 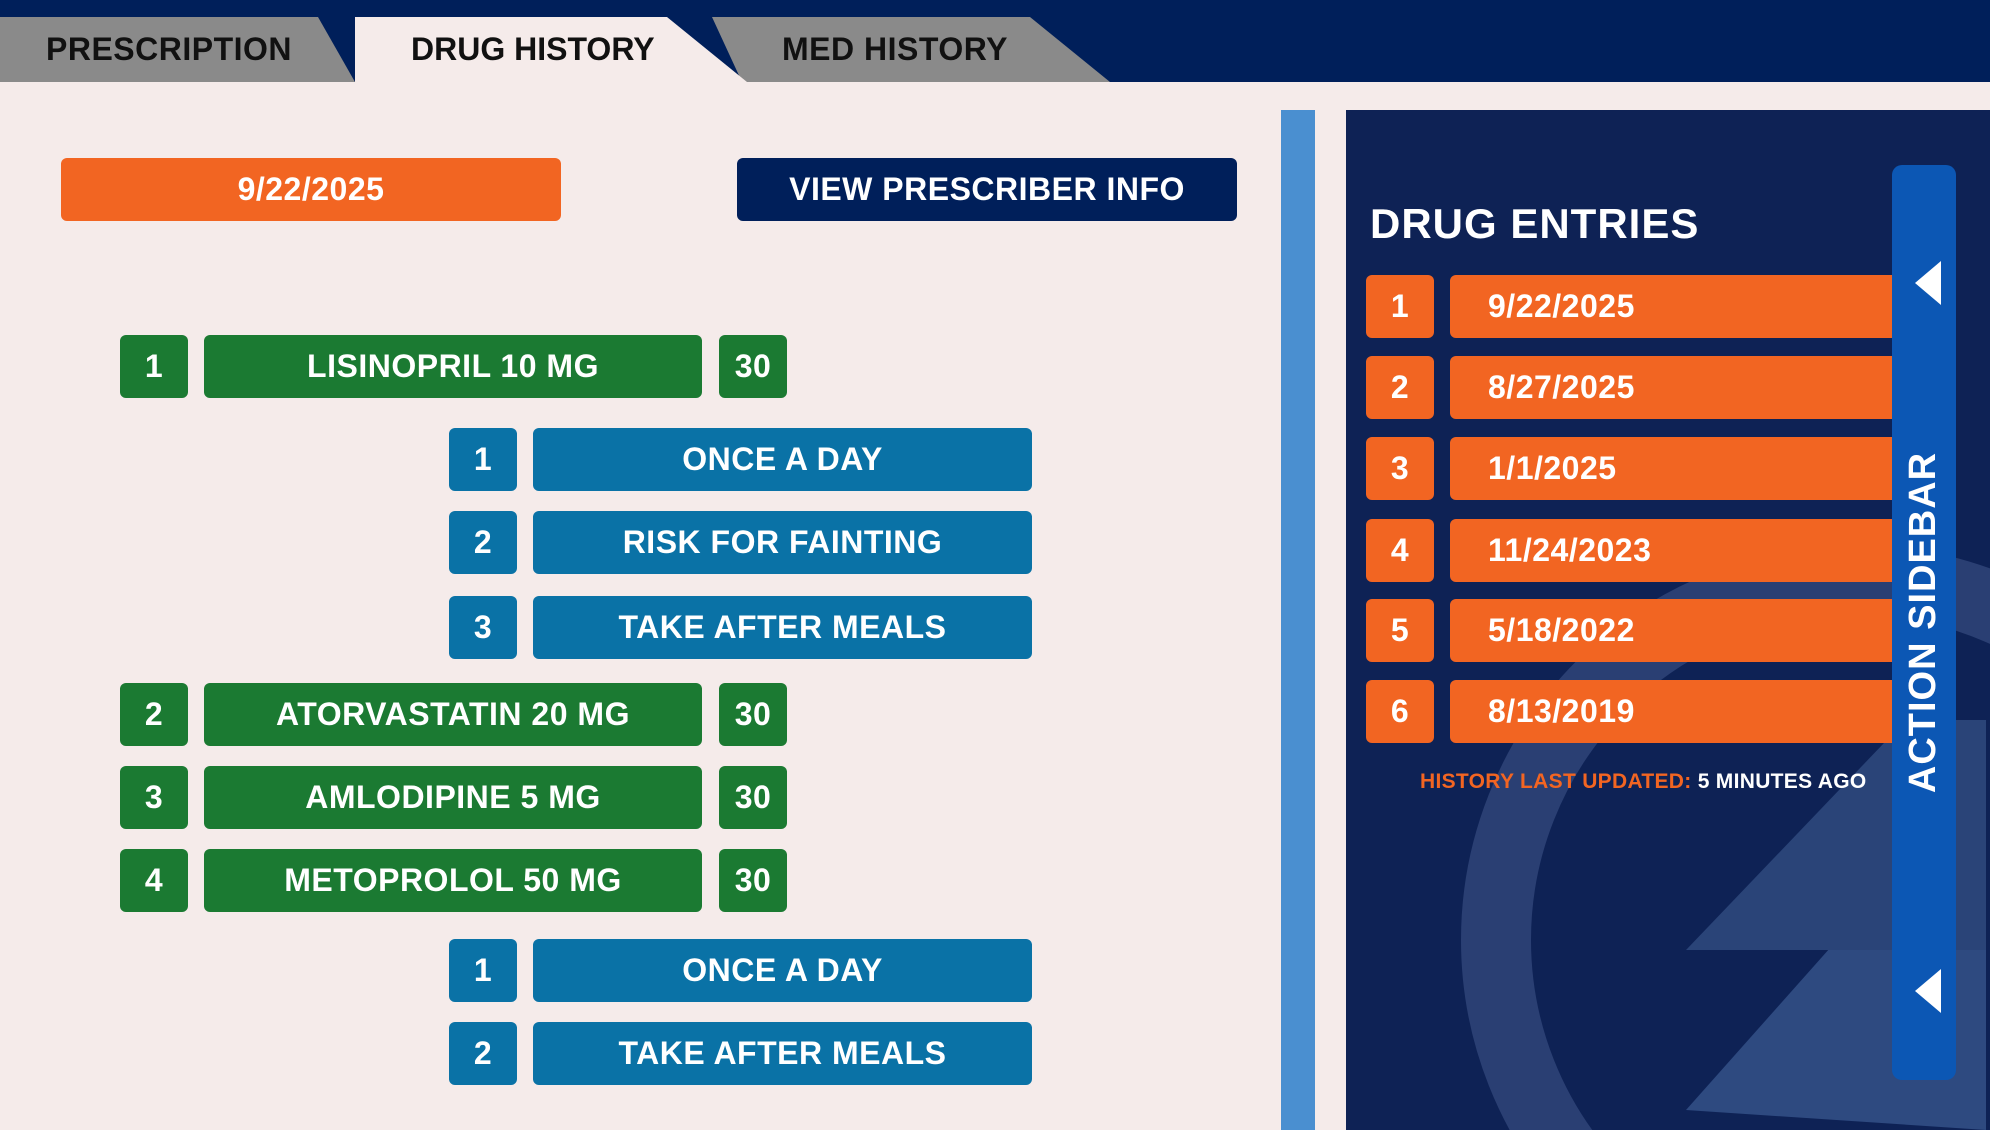 I want to click on tab-drug-history-label: DRUG HISTORY, so click(x=533, y=49).